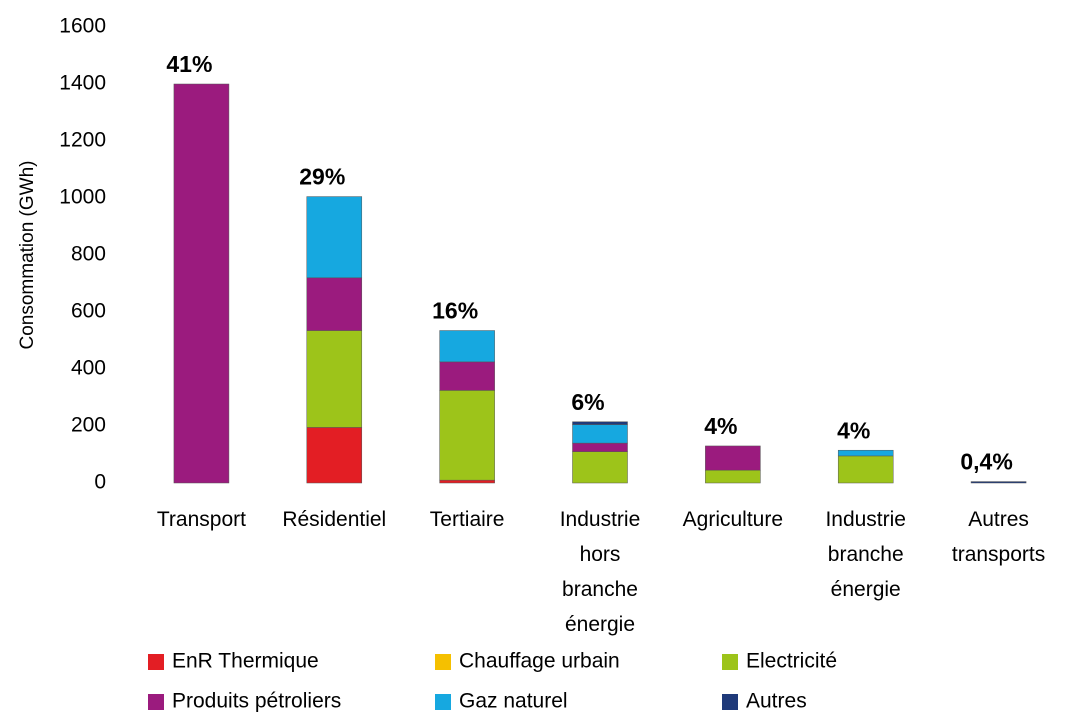 The width and height of the screenshot is (1065, 721). Describe the element at coordinates (986, 462) in the screenshot. I see `bar-total-label: 0,4%` at that location.